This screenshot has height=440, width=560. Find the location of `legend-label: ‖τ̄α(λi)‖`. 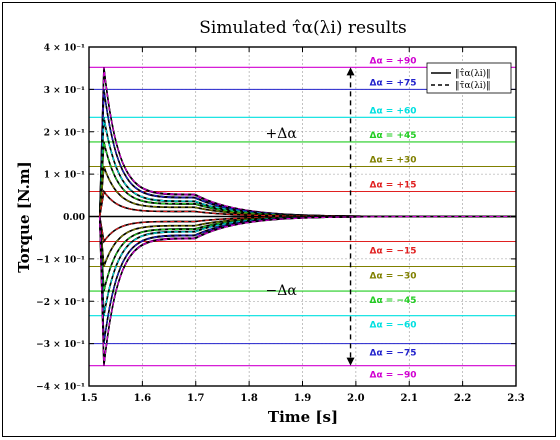

legend-label: ‖τ̄α(λi)‖ is located at coordinates (473, 85).